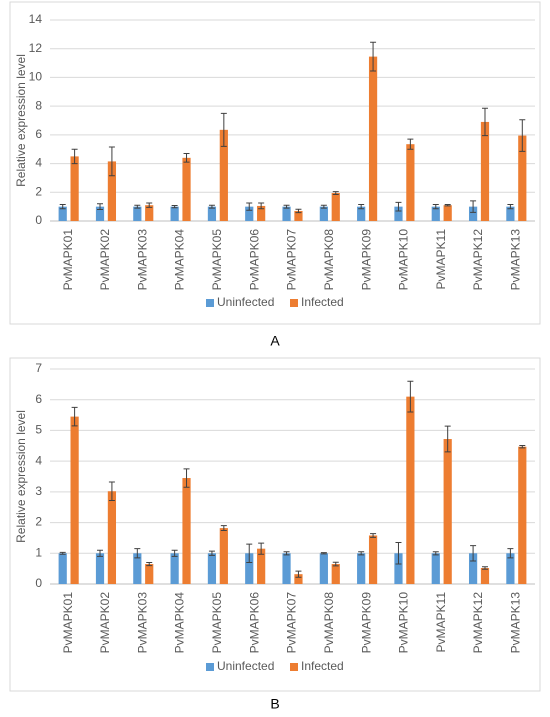  I want to click on x-tick-label: PvMAPK10, so click(404, 260).